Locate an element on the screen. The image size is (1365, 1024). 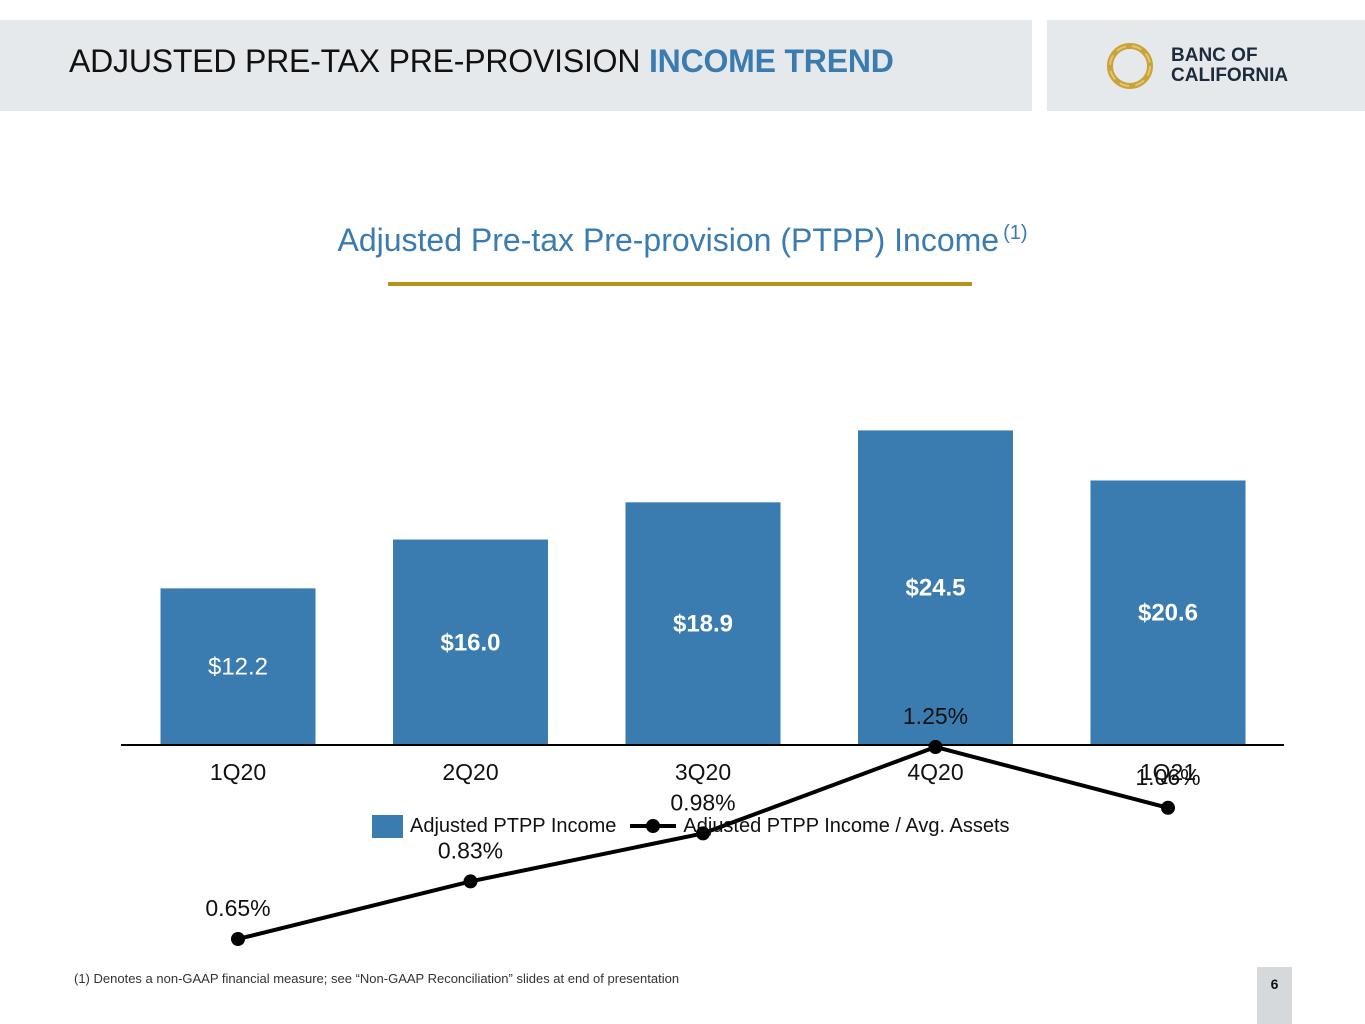
ring-logo-icon is located at coordinates (1130, 66).